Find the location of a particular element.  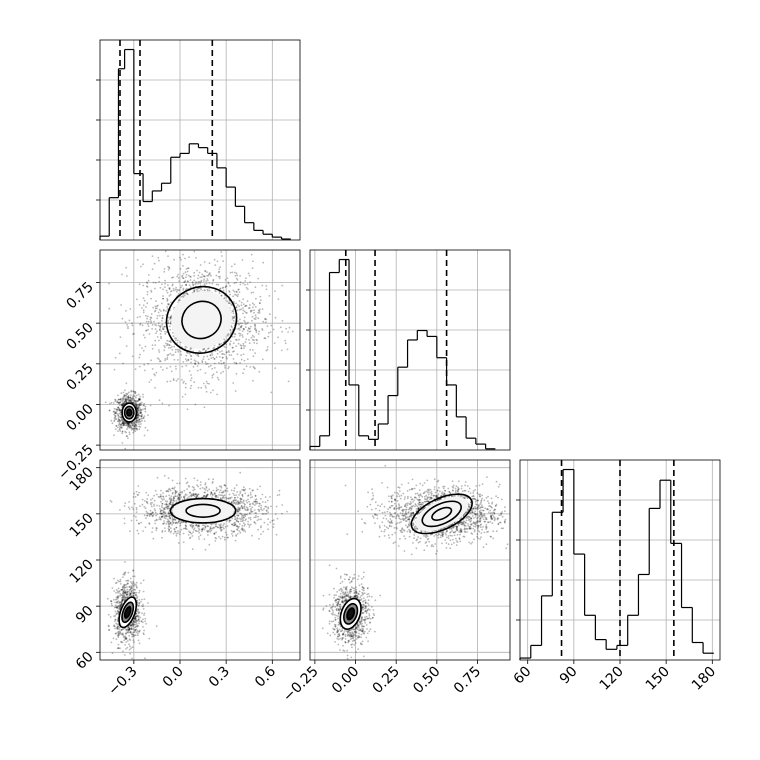

x-tick-label-x2: 150 is located at coordinates (658, 679).